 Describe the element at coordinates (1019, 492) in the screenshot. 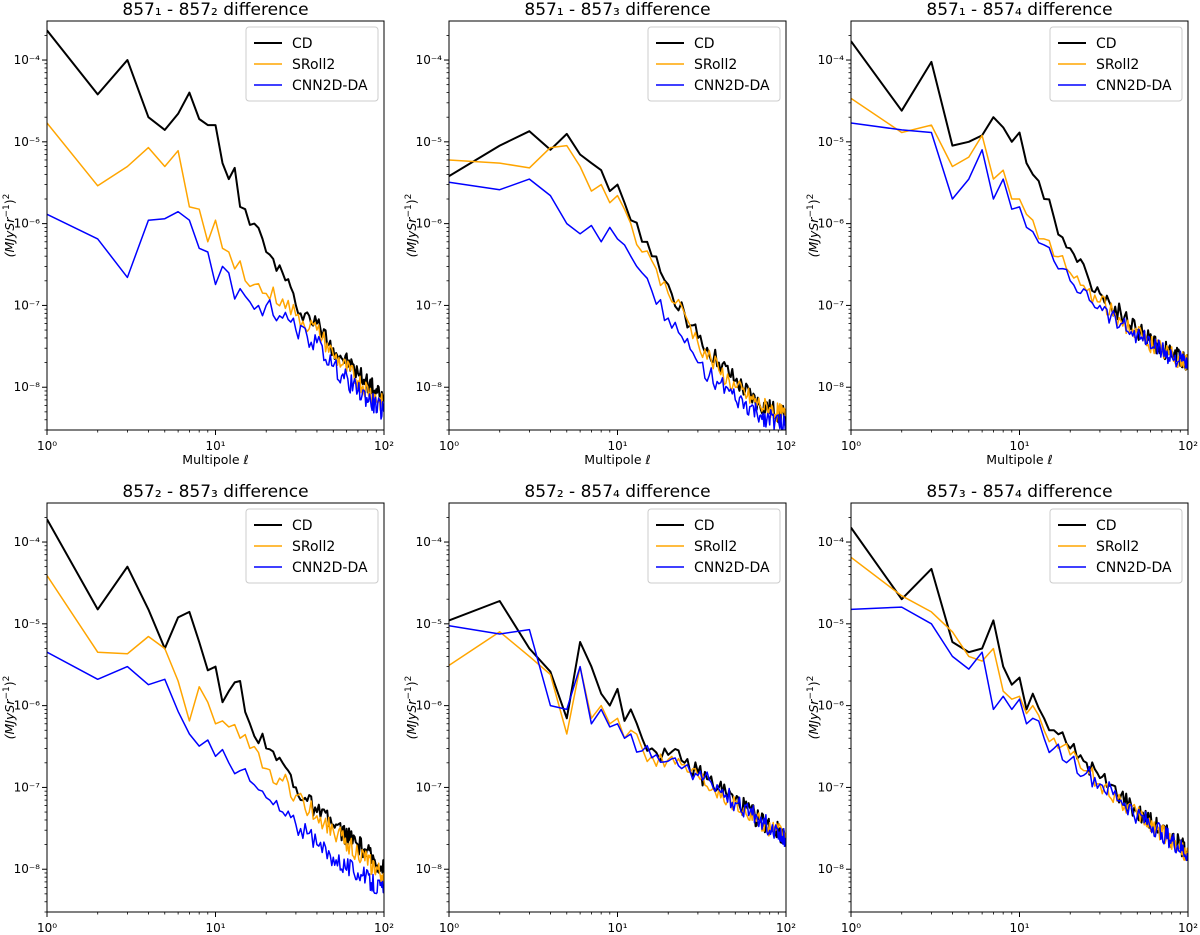

I see `chart-title: 857₃ - 857₄ difference` at that location.